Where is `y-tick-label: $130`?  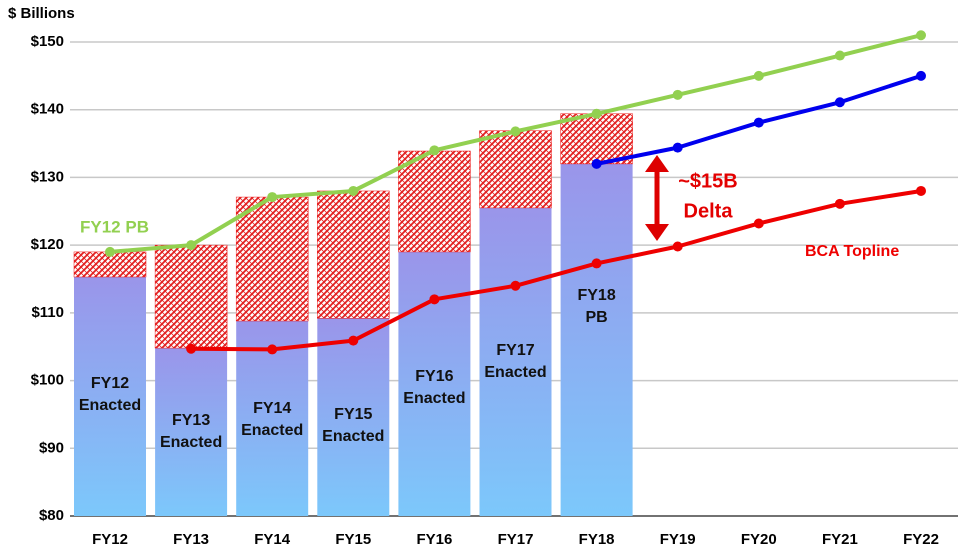
y-tick-label: $130 is located at coordinates (47, 176).